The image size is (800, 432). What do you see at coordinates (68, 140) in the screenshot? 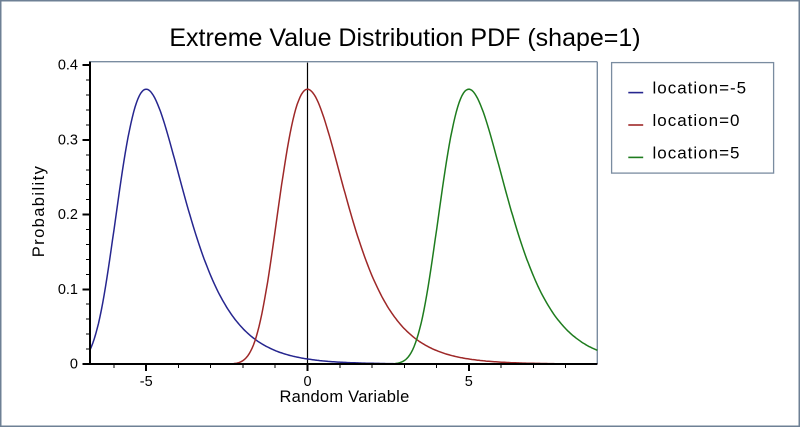
I see `svg-text: 0.3` at bounding box center [68, 140].